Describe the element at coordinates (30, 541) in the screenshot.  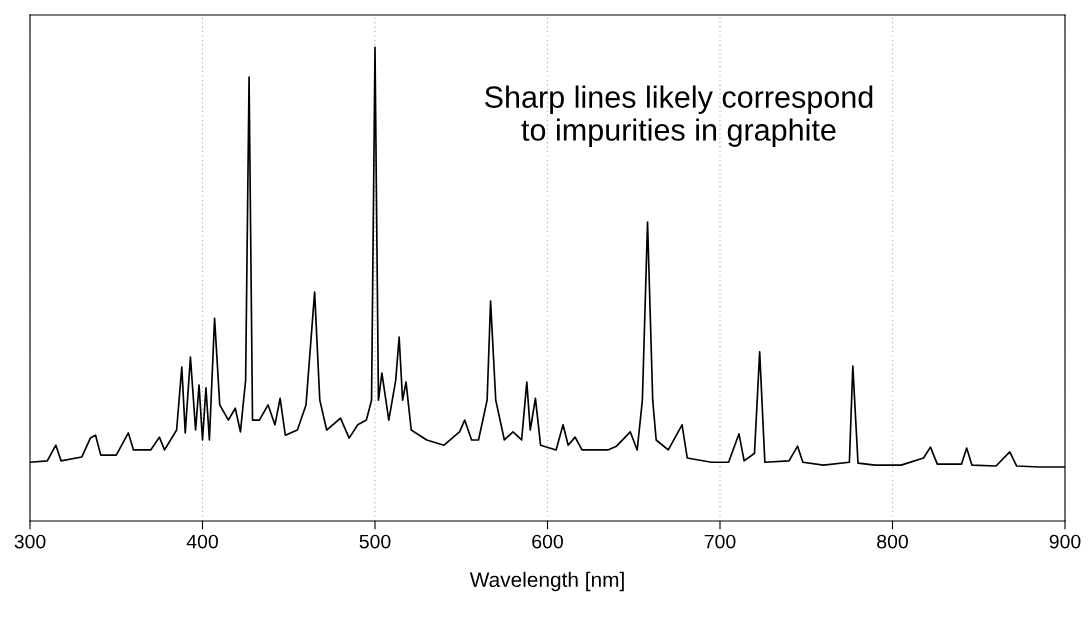
I see `x-tick-label: 300` at that location.